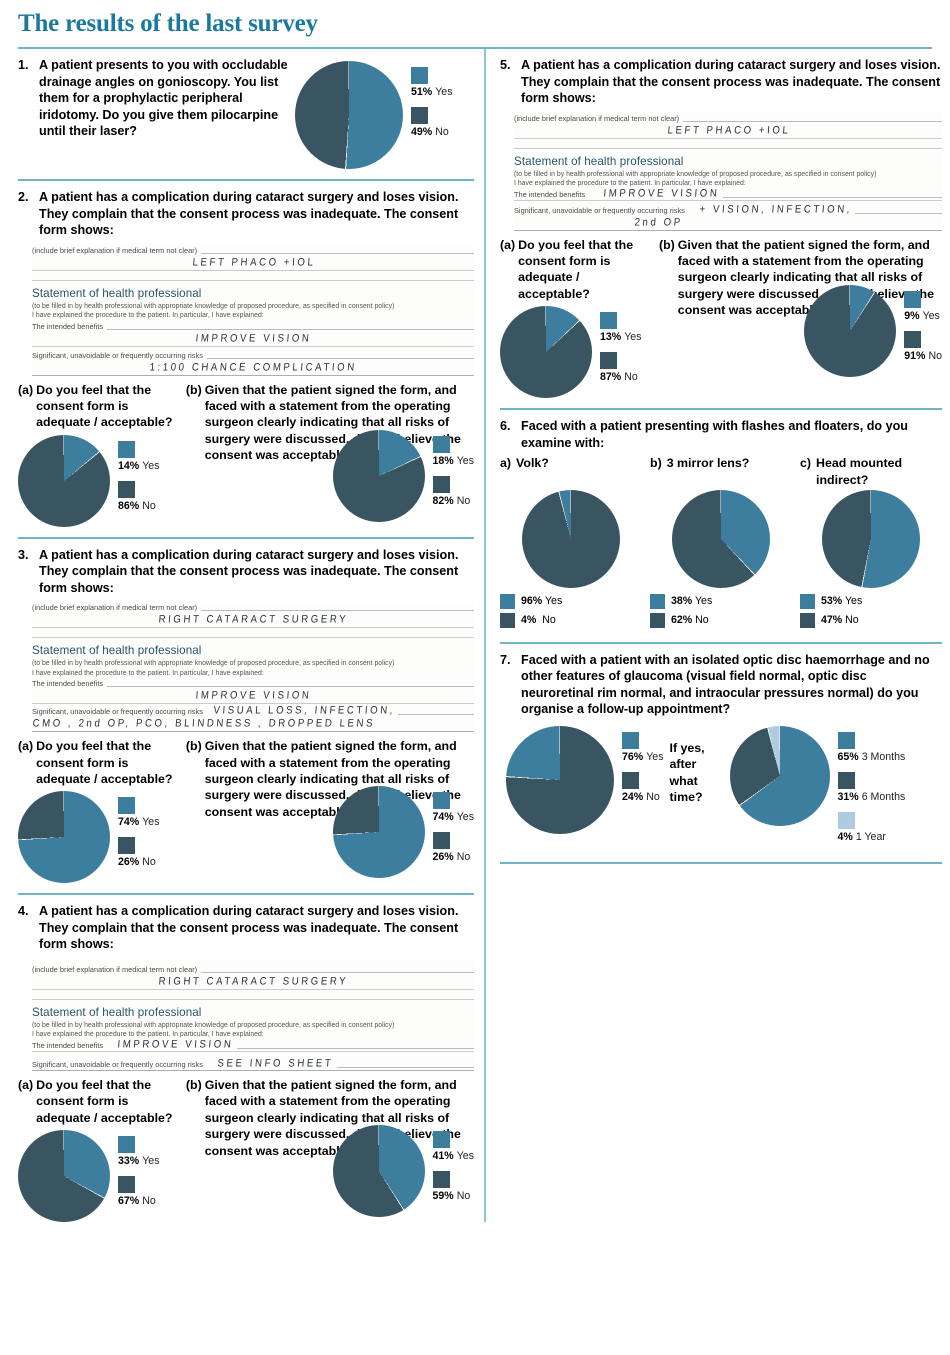 This screenshot has width=950, height=1355. What do you see at coordinates (403, 832) in the screenshot?
I see `chart-q3b: 74% Yes 26% No` at bounding box center [403, 832].